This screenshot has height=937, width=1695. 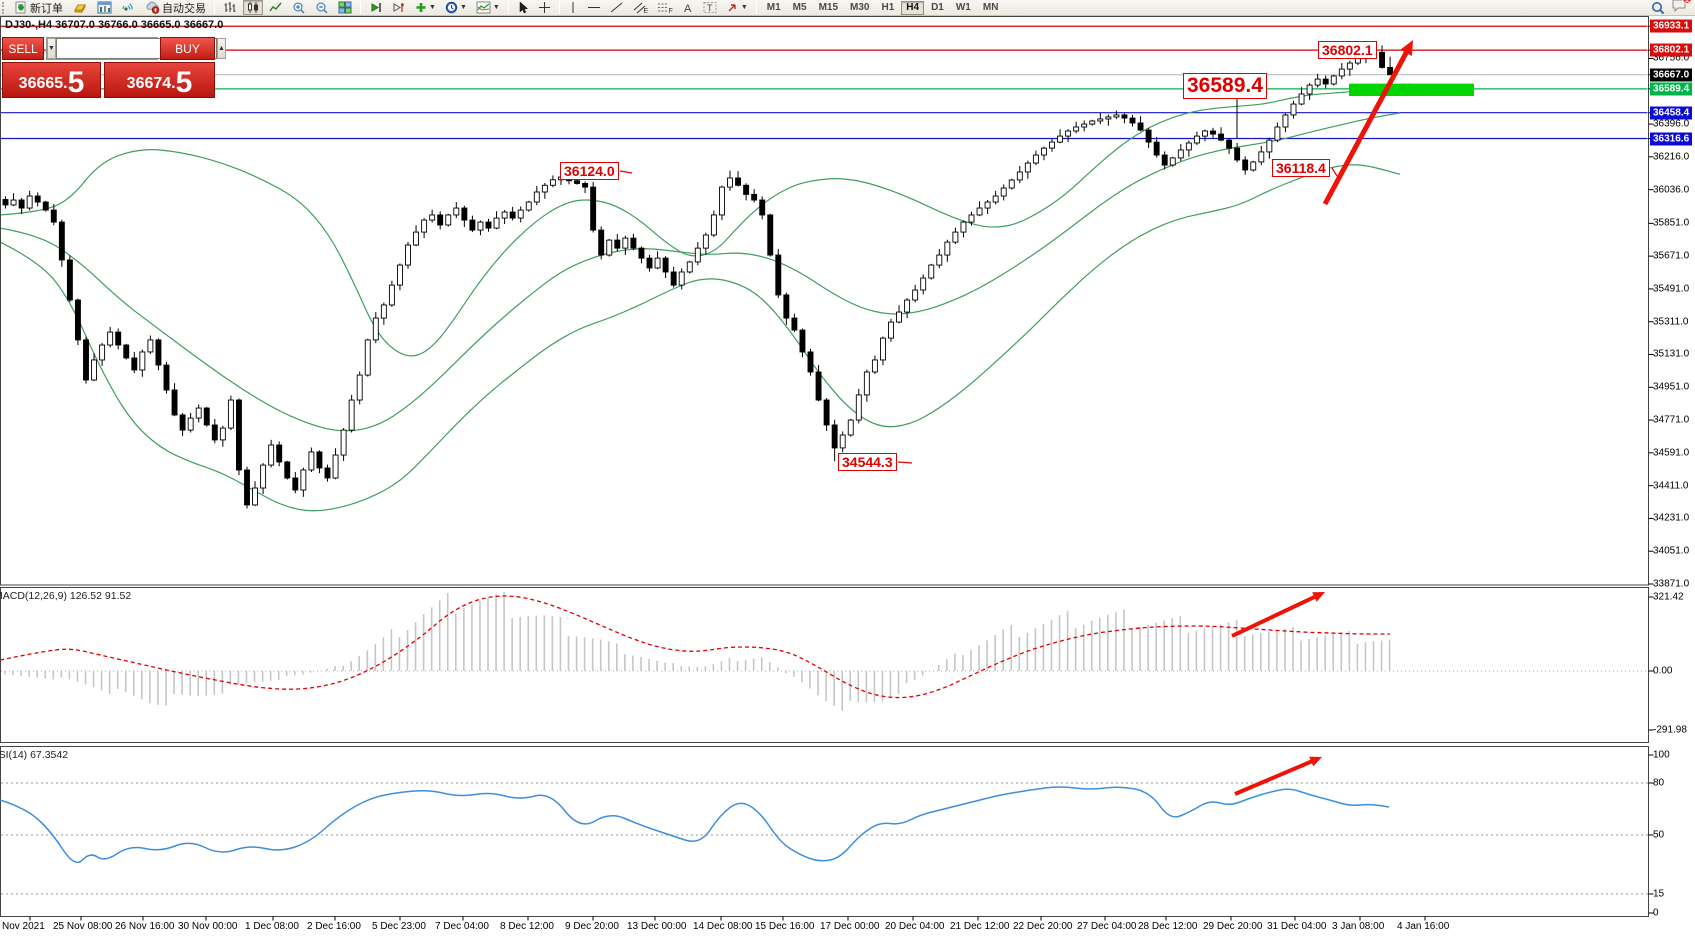 What do you see at coordinates (136, 48) in the screenshot?
I see `volume-stepper: ▼ ▲` at bounding box center [136, 48].